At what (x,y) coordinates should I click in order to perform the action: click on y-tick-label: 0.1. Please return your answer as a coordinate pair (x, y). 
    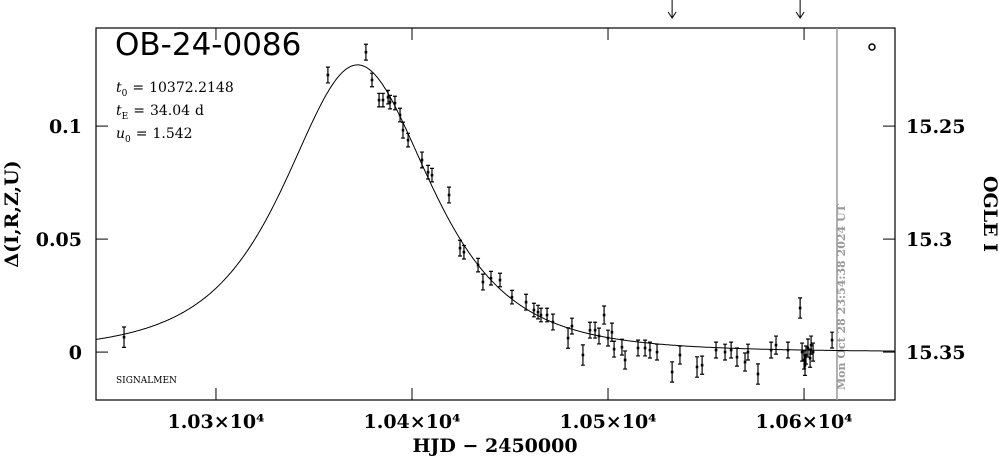
    Looking at the image, I should click on (65, 127).